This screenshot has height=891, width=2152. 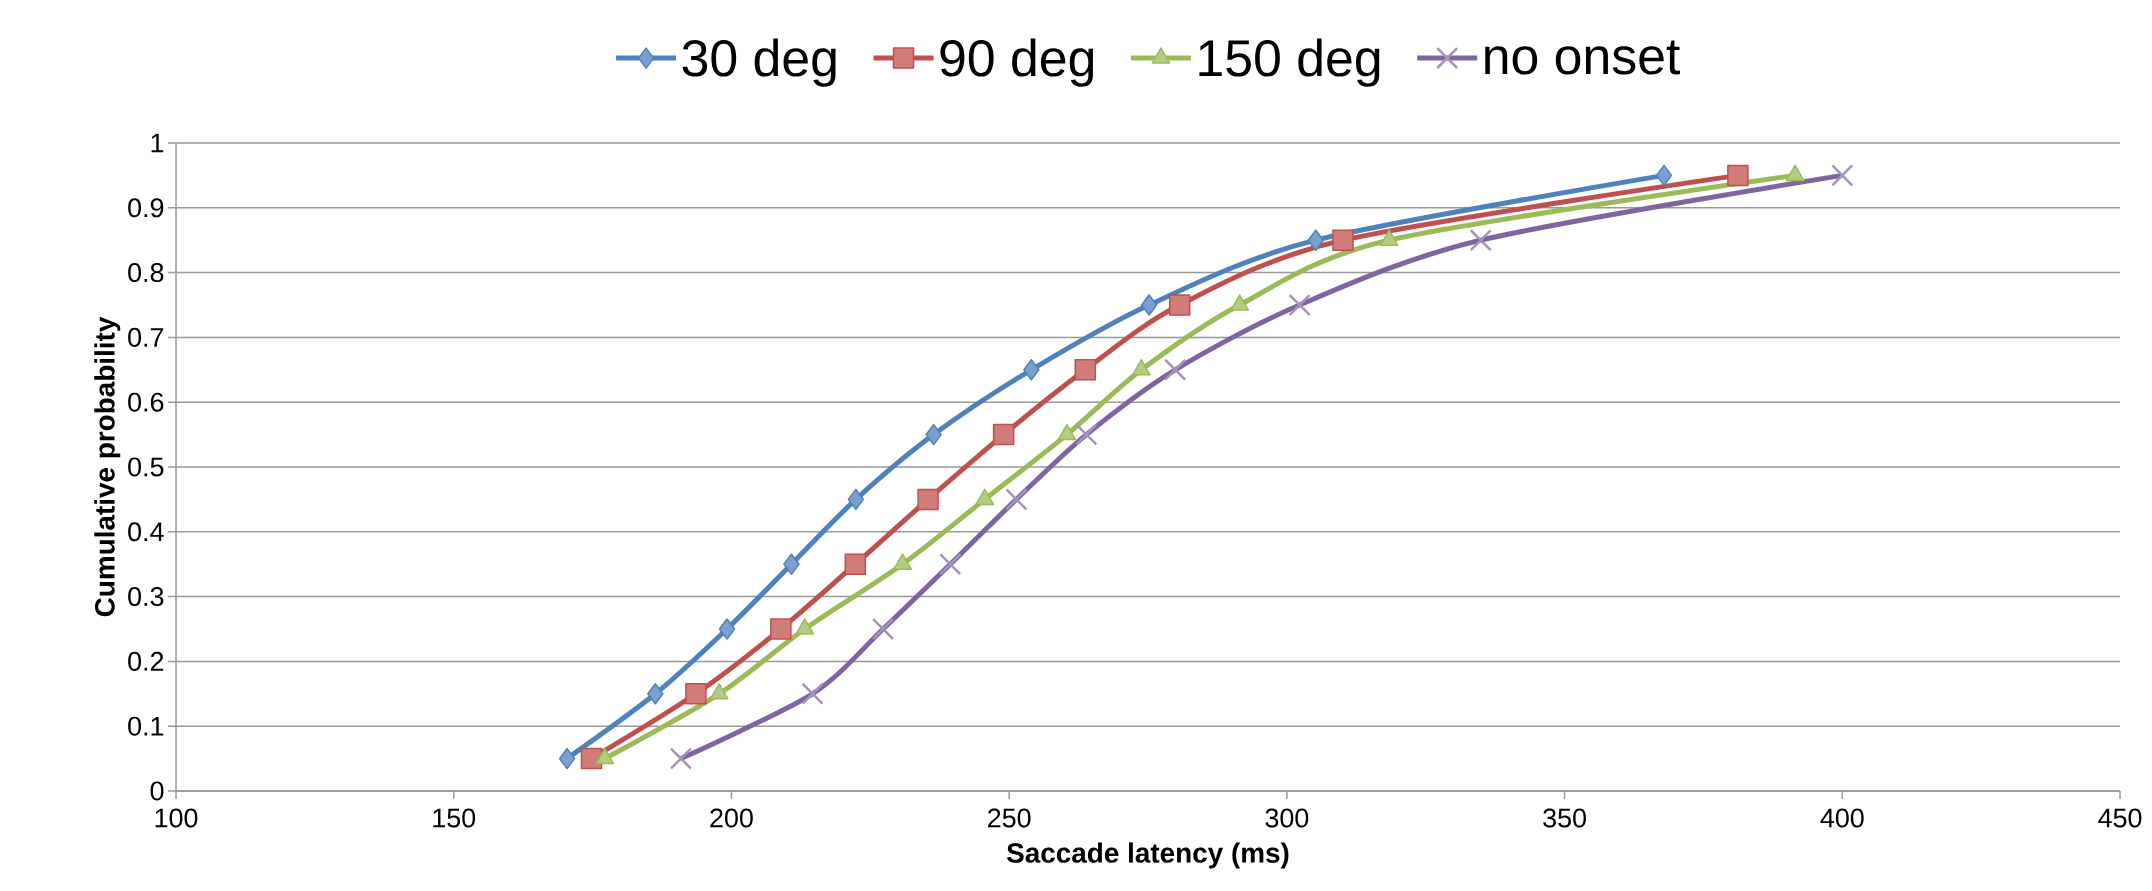 What do you see at coordinates (454, 818) in the screenshot?
I see `x-tick-label: 150` at bounding box center [454, 818].